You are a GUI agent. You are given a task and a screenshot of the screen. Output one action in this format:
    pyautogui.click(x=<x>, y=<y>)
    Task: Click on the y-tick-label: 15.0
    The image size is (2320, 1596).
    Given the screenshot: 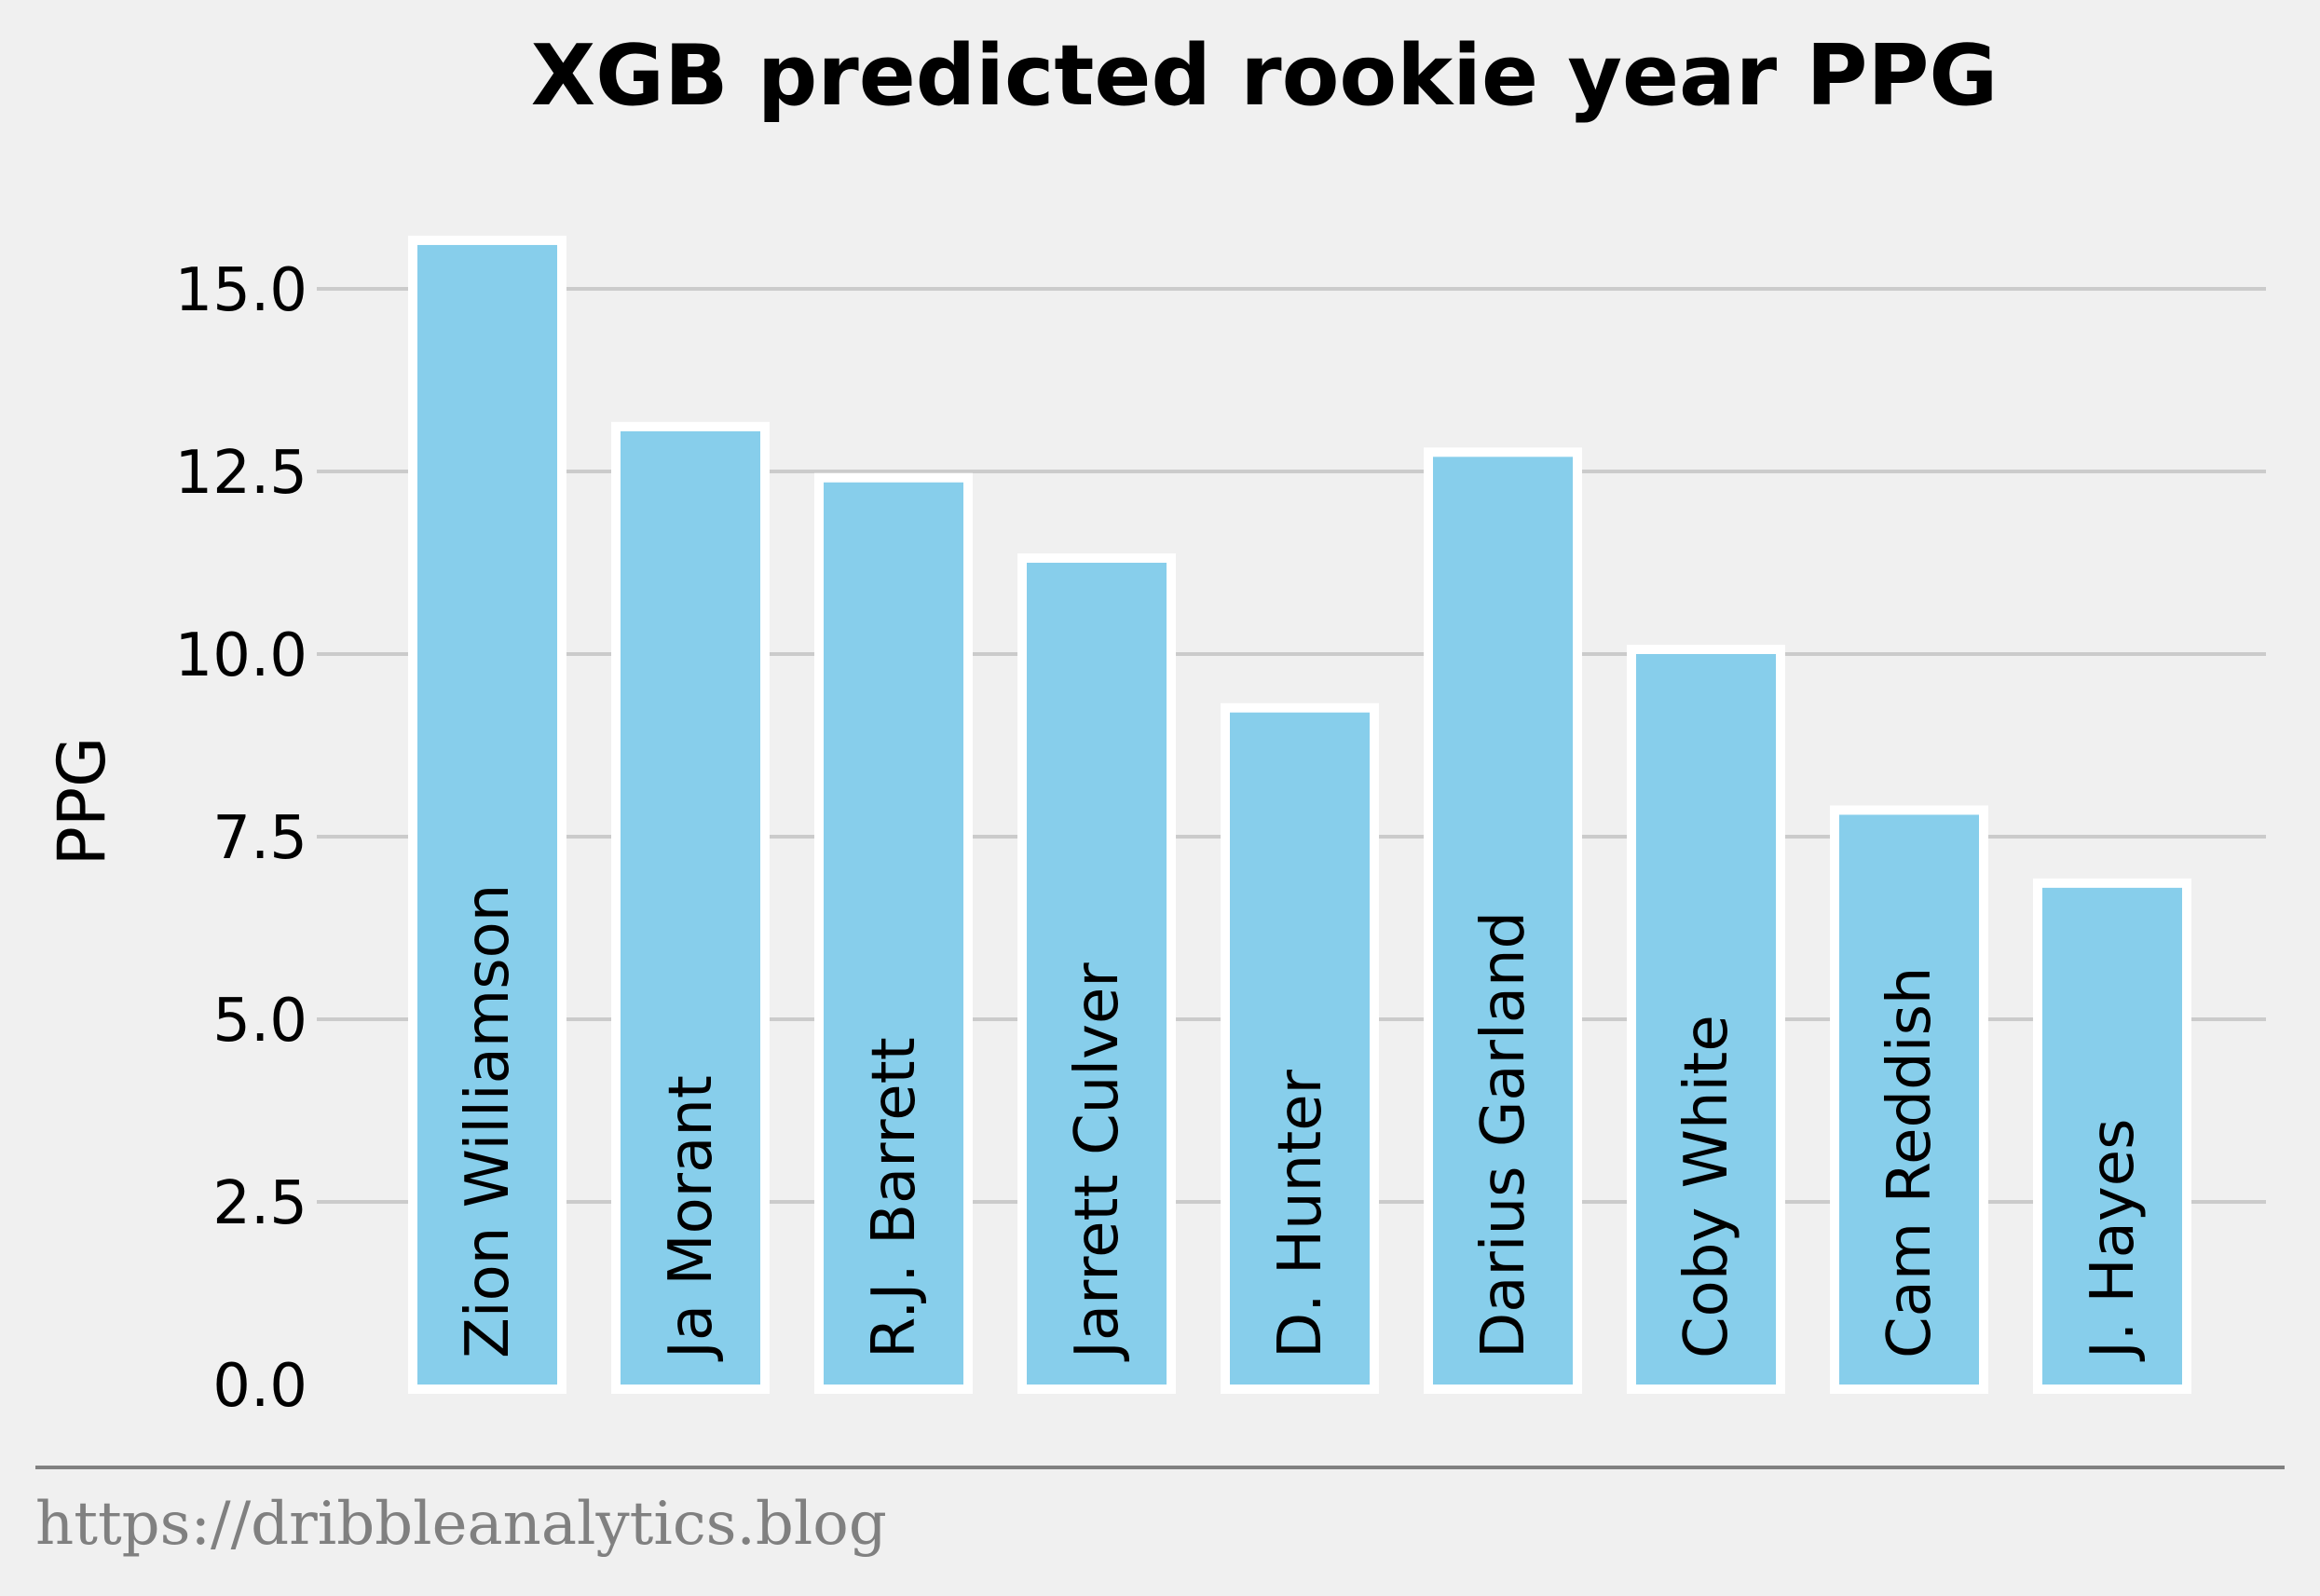 What is the action you would take?
    pyautogui.click(x=241, y=290)
    